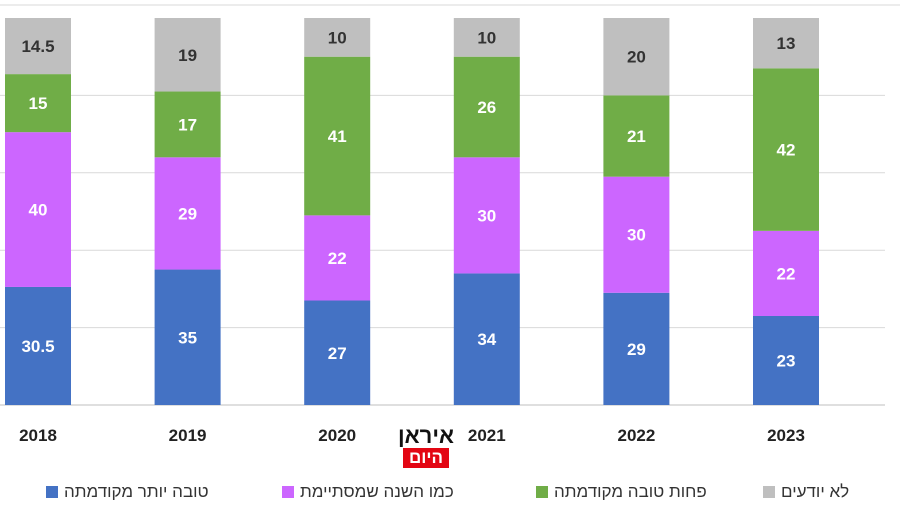 This screenshot has height=506, width=900. I want to click on data-label: 40, so click(38, 210).